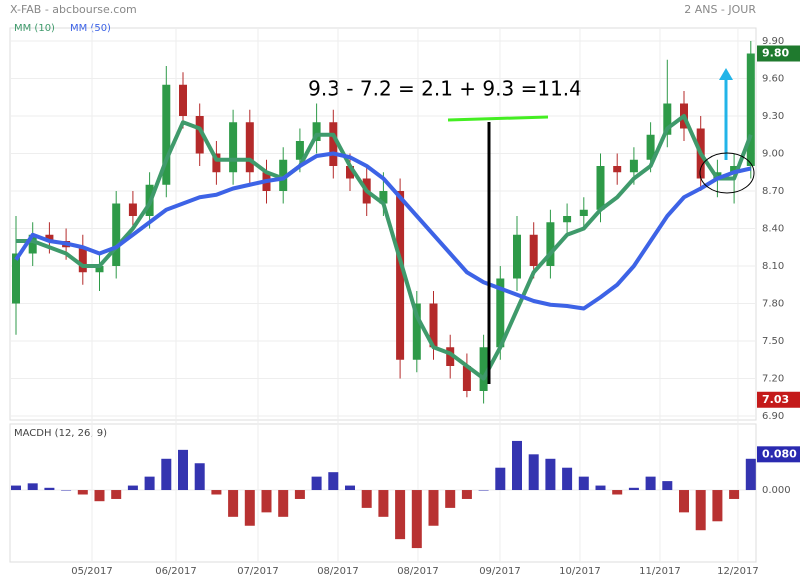 The height and width of the screenshot is (580, 800). I want to click on legend-ma10: MM (10), so click(34, 28).